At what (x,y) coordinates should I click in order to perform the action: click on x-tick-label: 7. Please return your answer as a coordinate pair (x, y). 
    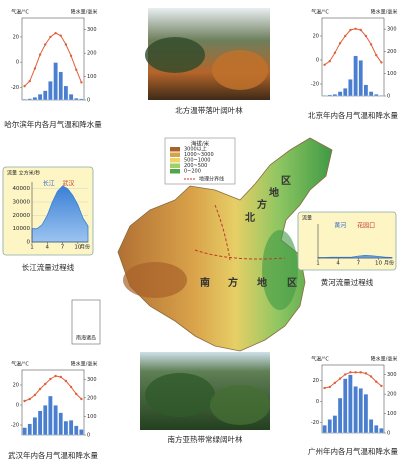
    Looking at the image, I should click on (359, 264).